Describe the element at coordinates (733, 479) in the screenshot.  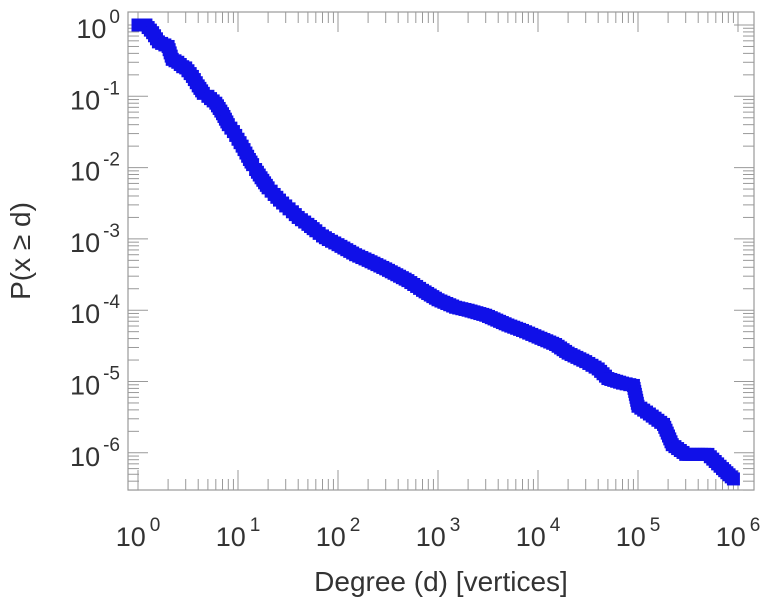
I see `data-point` at that location.